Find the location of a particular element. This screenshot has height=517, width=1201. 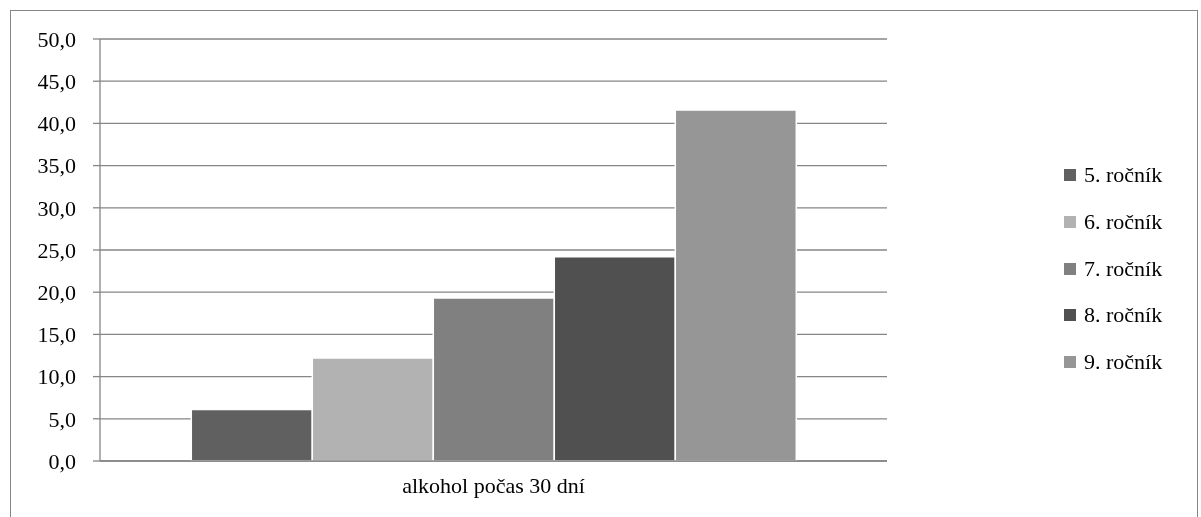

legend-label: 5. ročník is located at coordinates (1123, 175).